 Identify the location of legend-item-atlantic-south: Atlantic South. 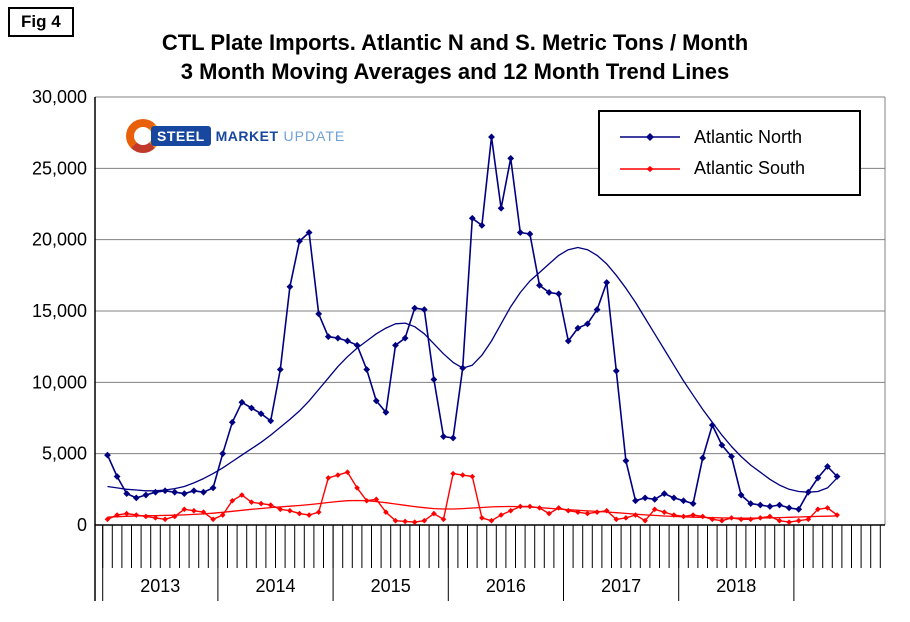
(729, 168).